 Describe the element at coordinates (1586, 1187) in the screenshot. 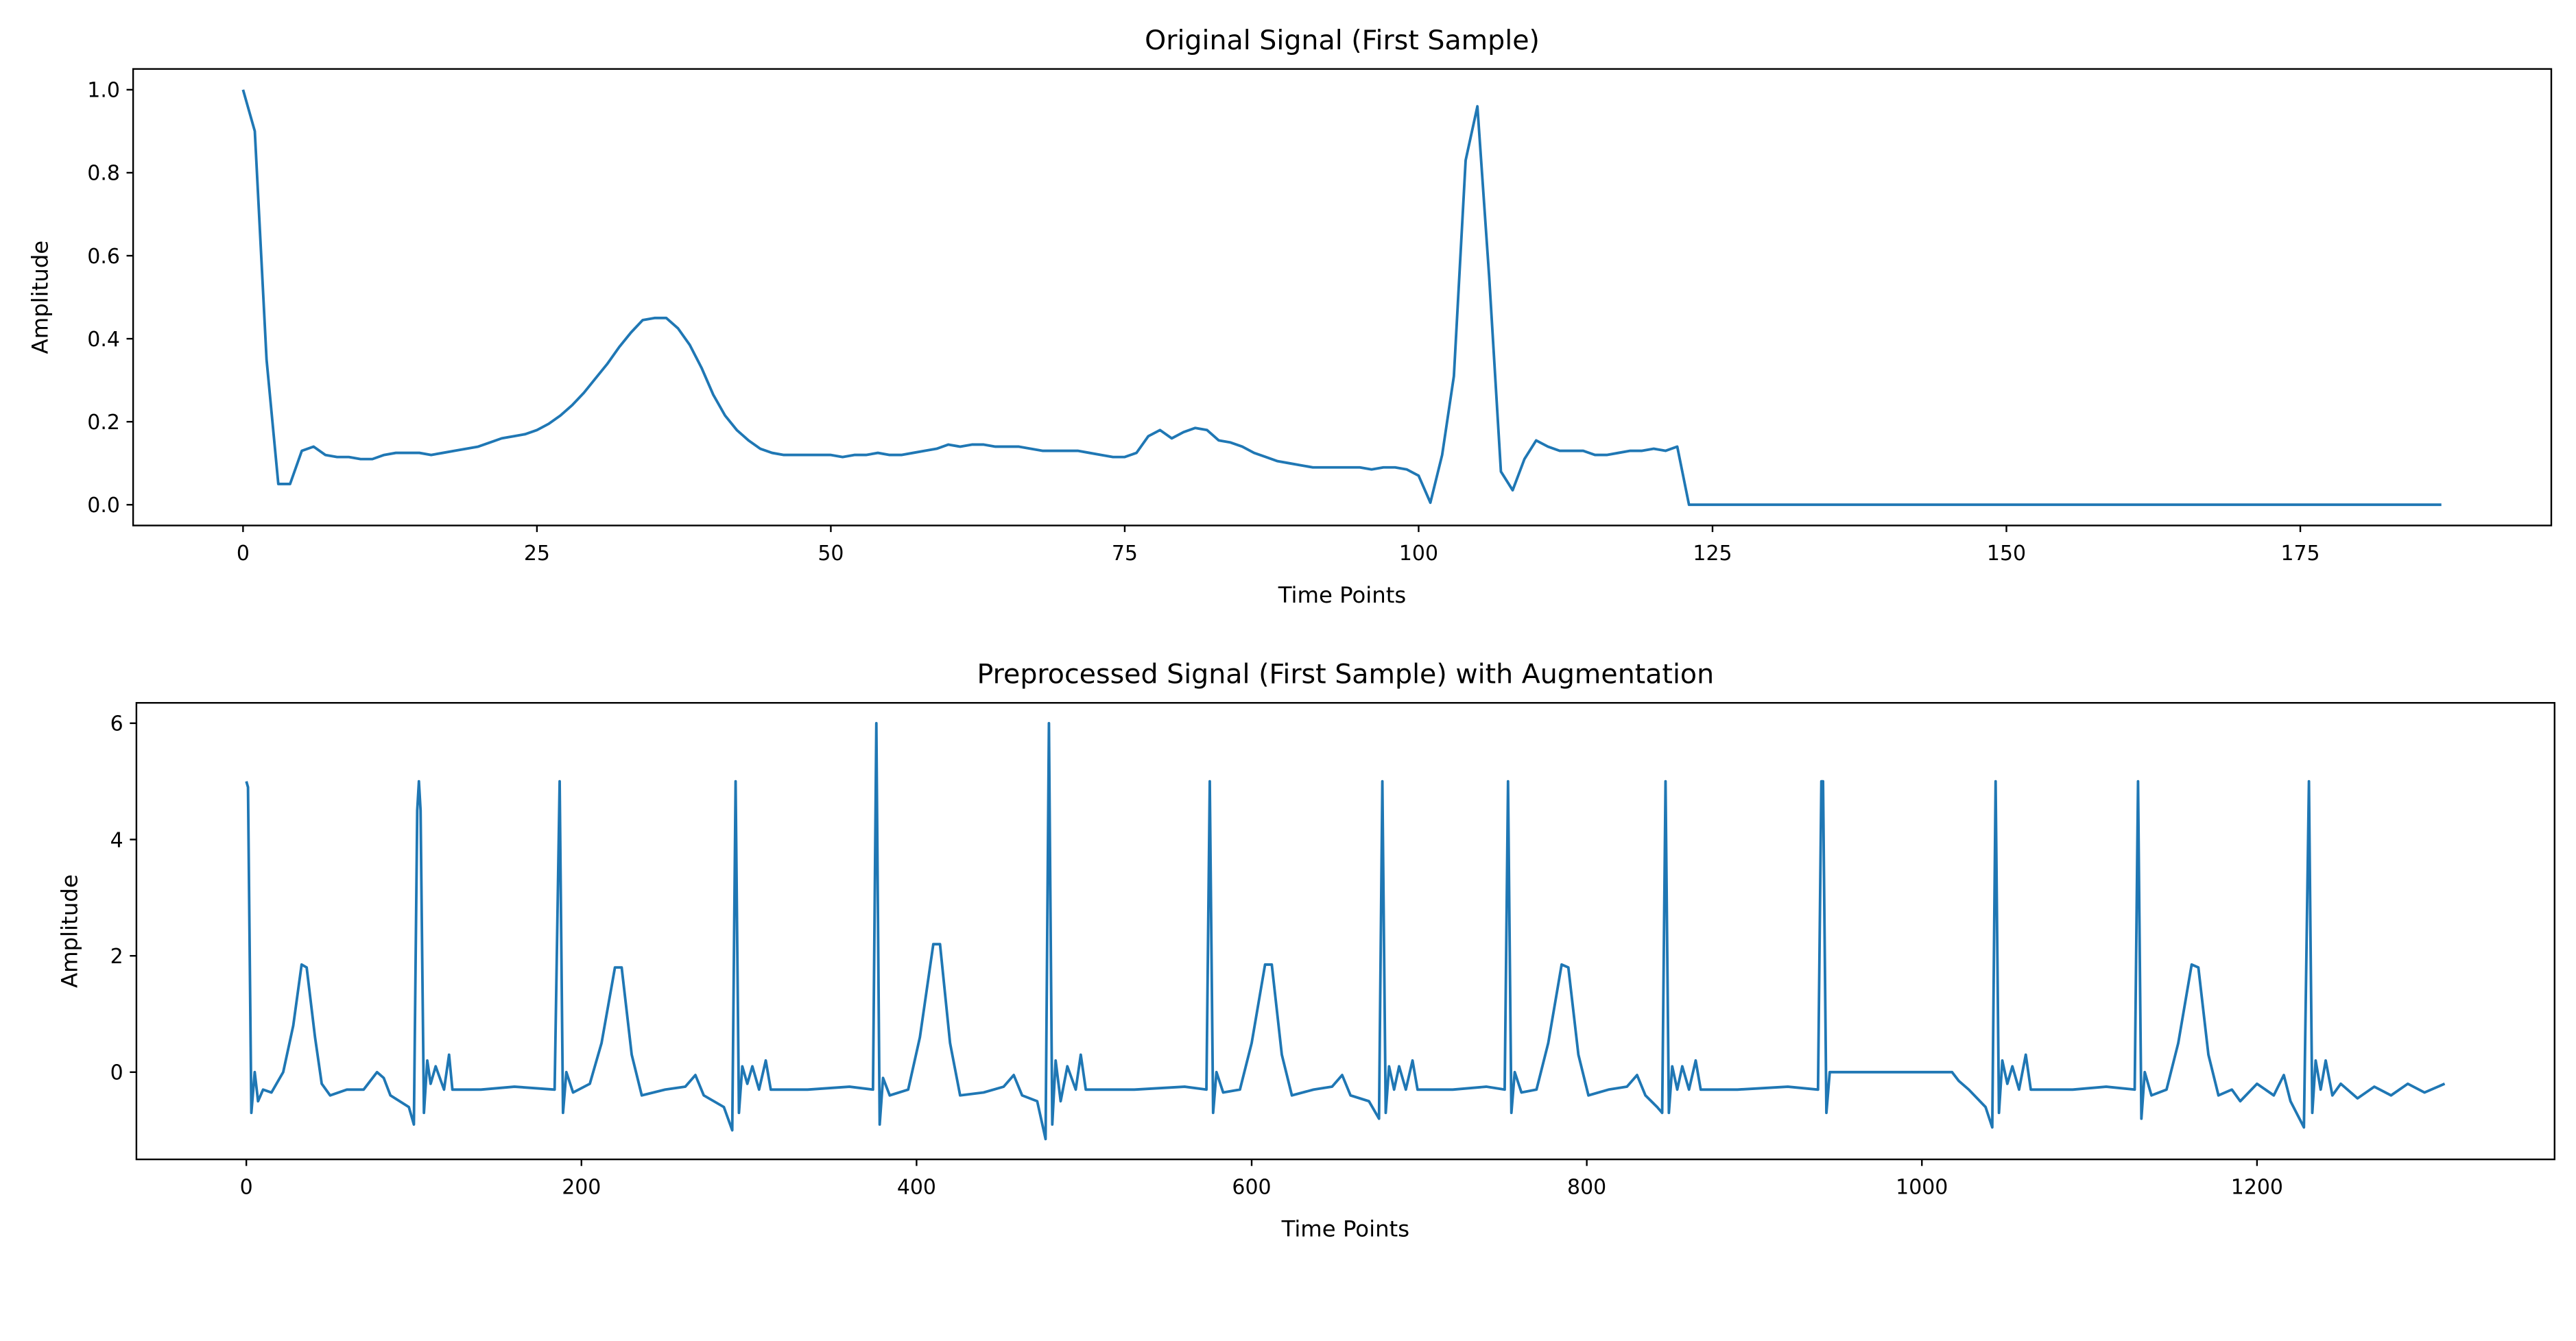

I see `x-tick-label: 800` at that location.